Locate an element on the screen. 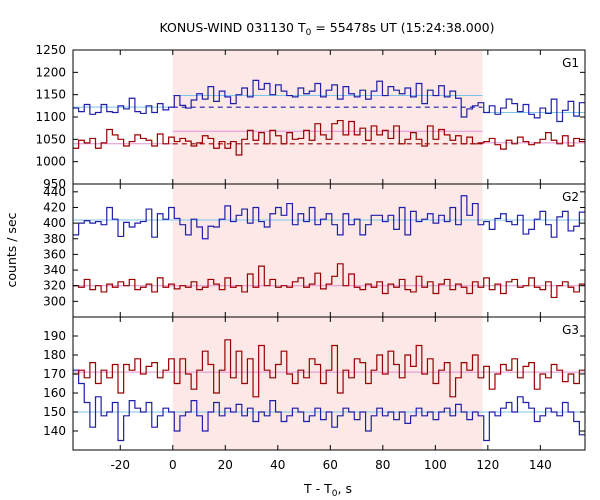 This screenshot has height=500, width=600. g3-ytick-label: 160 is located at coordinates (54, 393).